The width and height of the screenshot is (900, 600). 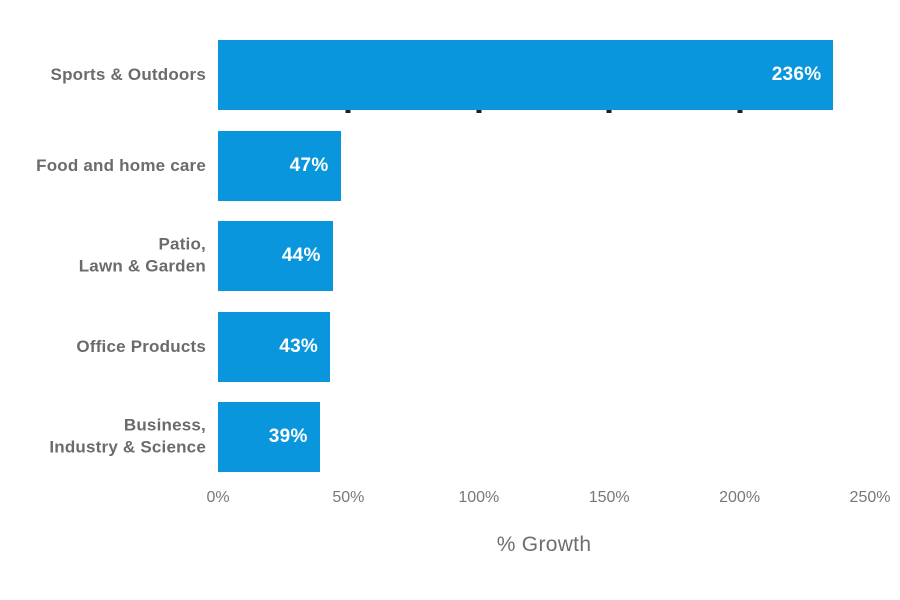 I want to click on bar-track: 236%, so click(x=544, y=76).